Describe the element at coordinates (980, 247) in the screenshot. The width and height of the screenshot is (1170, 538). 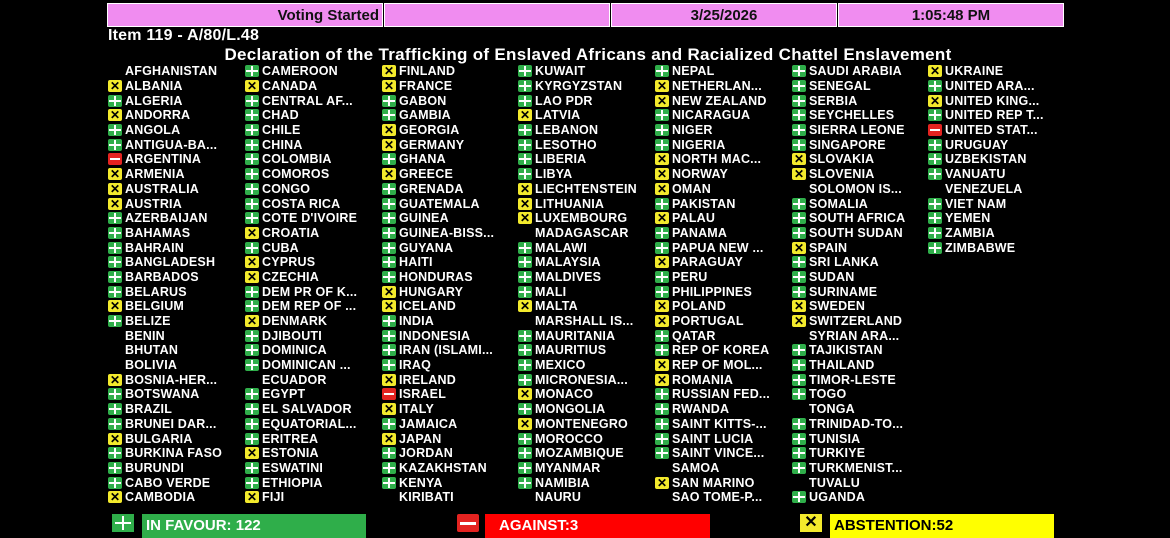
I see `country-name: ZIMBABWE` at that location.